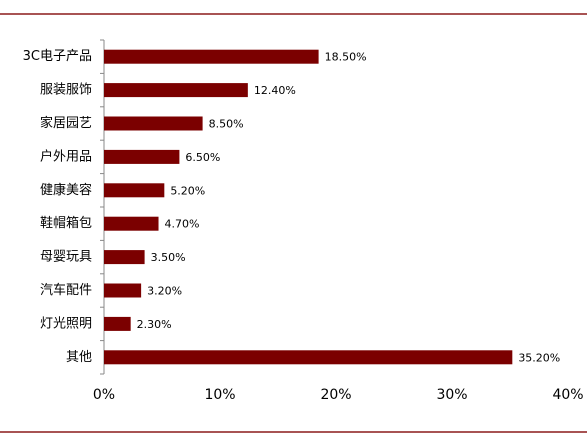 The image size is (587, 436). Describe the element at coordinates (187, 190) in the screenshot. I see `value-label: 5.20%` at that location.